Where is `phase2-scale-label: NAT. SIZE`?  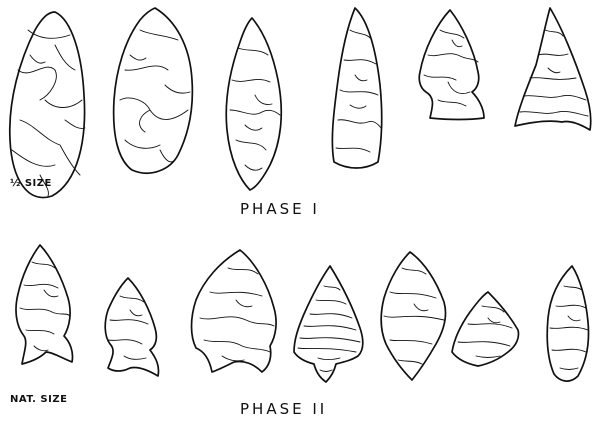 phase2-scale-label: NAT. SIZE is located at coordinates (38, 399).